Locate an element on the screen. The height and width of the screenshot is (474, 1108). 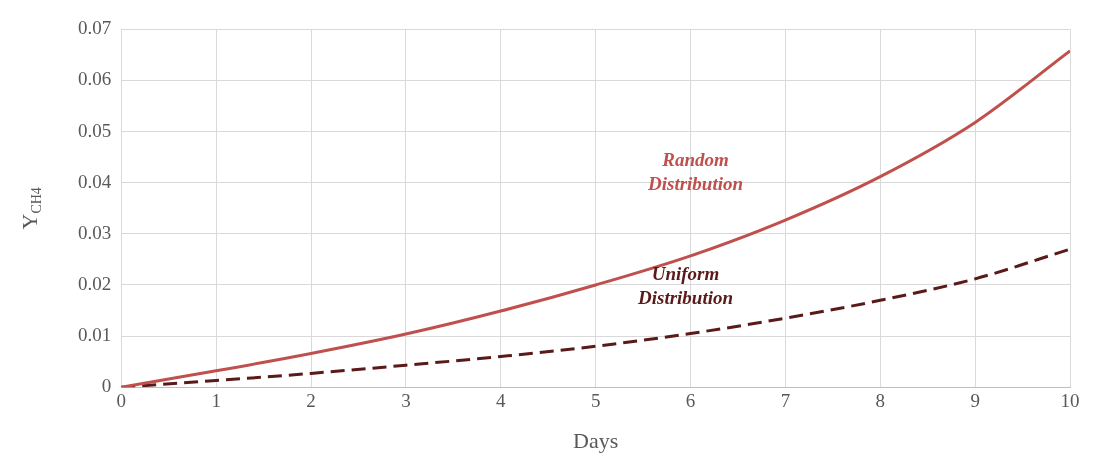
y-tick-label: 0.03 is located at coordinates (95, 232).